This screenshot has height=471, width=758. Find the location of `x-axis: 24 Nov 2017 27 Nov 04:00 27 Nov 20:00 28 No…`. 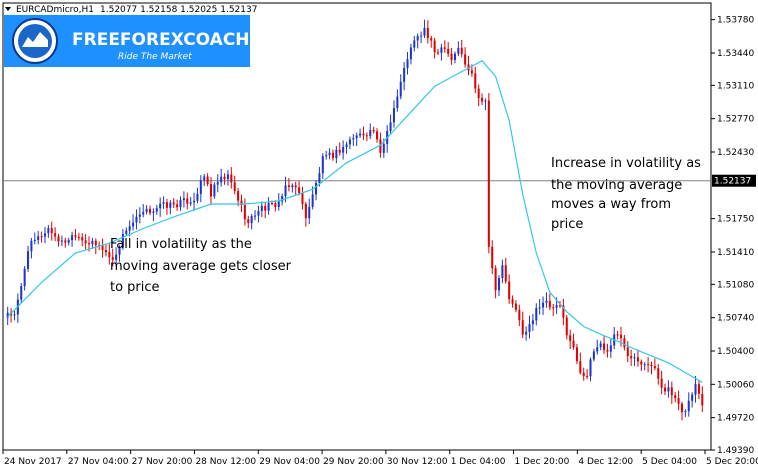

x-axis: 24 Nov 2017 27 Nov 04:00 27 Nov 20:00 28 No… is located at coordinates (380, 458).